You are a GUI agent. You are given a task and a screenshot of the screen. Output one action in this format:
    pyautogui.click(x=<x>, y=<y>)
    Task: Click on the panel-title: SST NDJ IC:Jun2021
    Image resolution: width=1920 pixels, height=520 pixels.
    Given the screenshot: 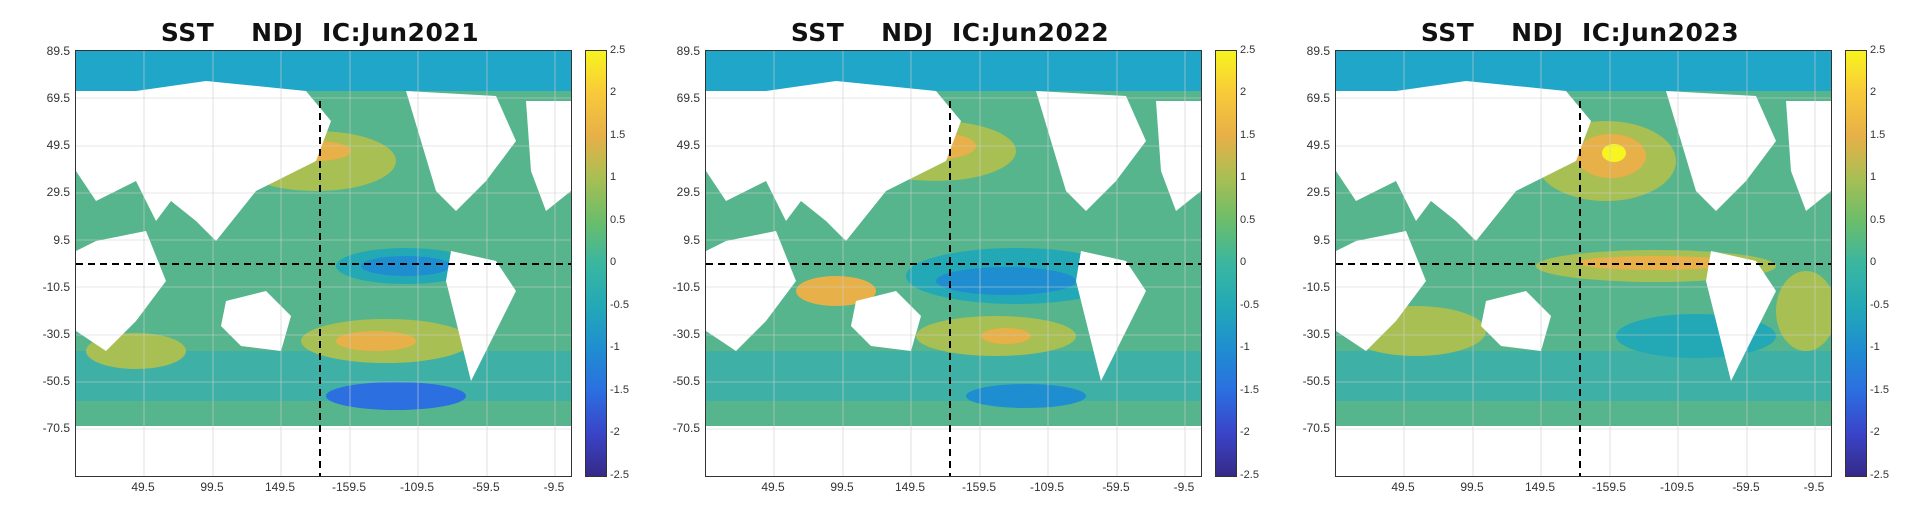 What is the action you would take?
    pyautogui.click(x=320, y=32)
    